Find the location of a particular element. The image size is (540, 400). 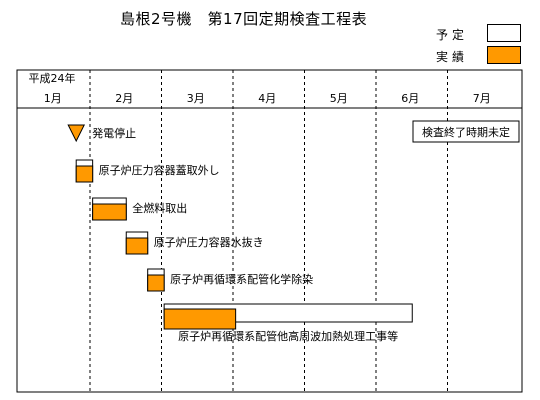

month-label: 2月 is located at coordinates (124, 98).